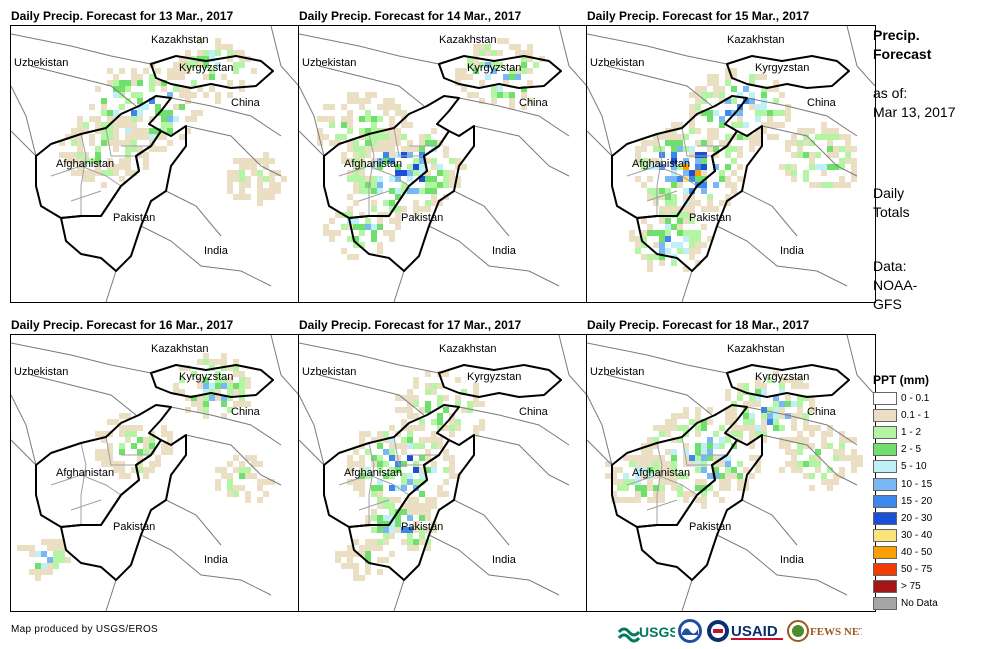 Image resolution: width=983 pixels, height=649 pixels. Describe the element at coordinates (661, 164) in the screenshot. I see `country-label-afghanistan: Afghanistan` at that location.